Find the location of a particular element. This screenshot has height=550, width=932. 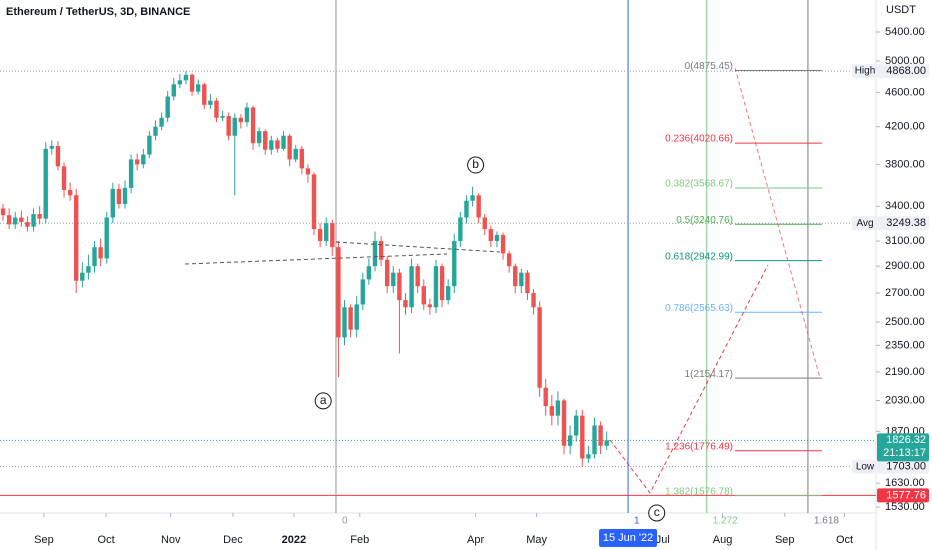

x-tick-label: Dec is located at coordinates (233, 540).